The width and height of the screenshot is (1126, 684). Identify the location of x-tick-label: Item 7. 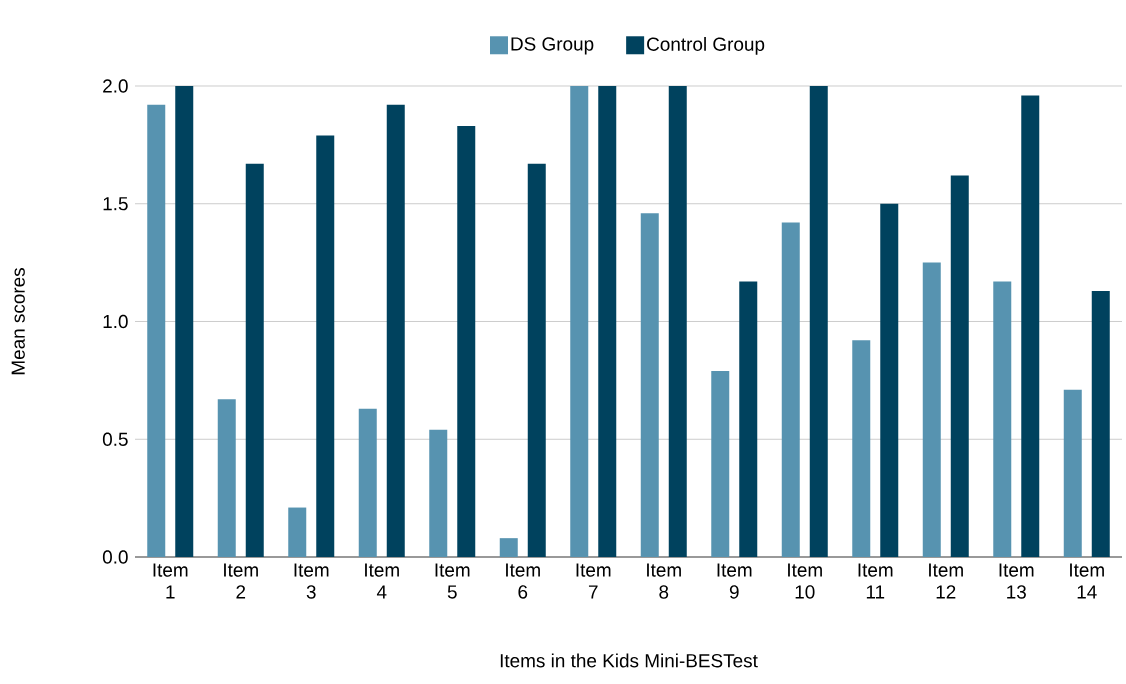
(593, 581).